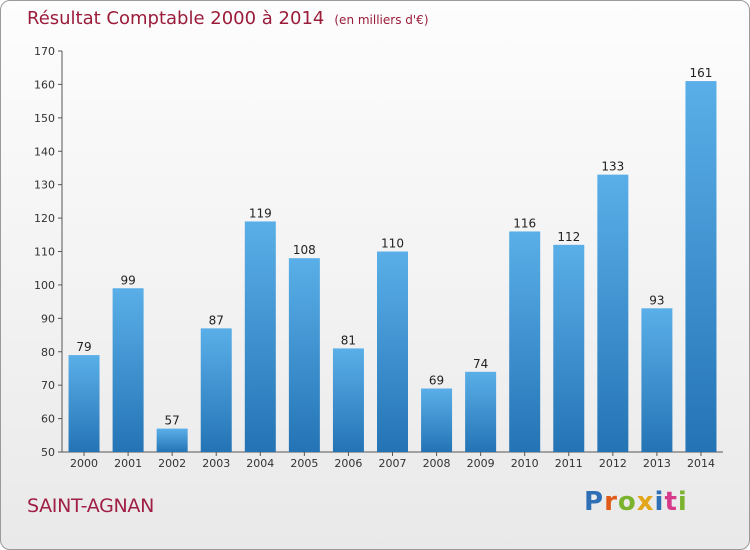 Image resolution: width=750 pixels, height=550 pixels. Describe the element at coordinates (525, 463) in the screenshot. I see `x-tick-label: 2010` at that location.